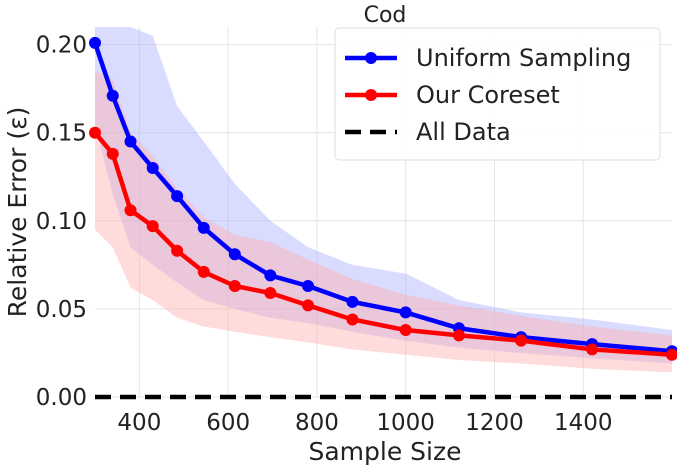  Describe the element at coordinates (384, 451) in the screenshot. I see `x-axis-label: Sample Size` at that location.